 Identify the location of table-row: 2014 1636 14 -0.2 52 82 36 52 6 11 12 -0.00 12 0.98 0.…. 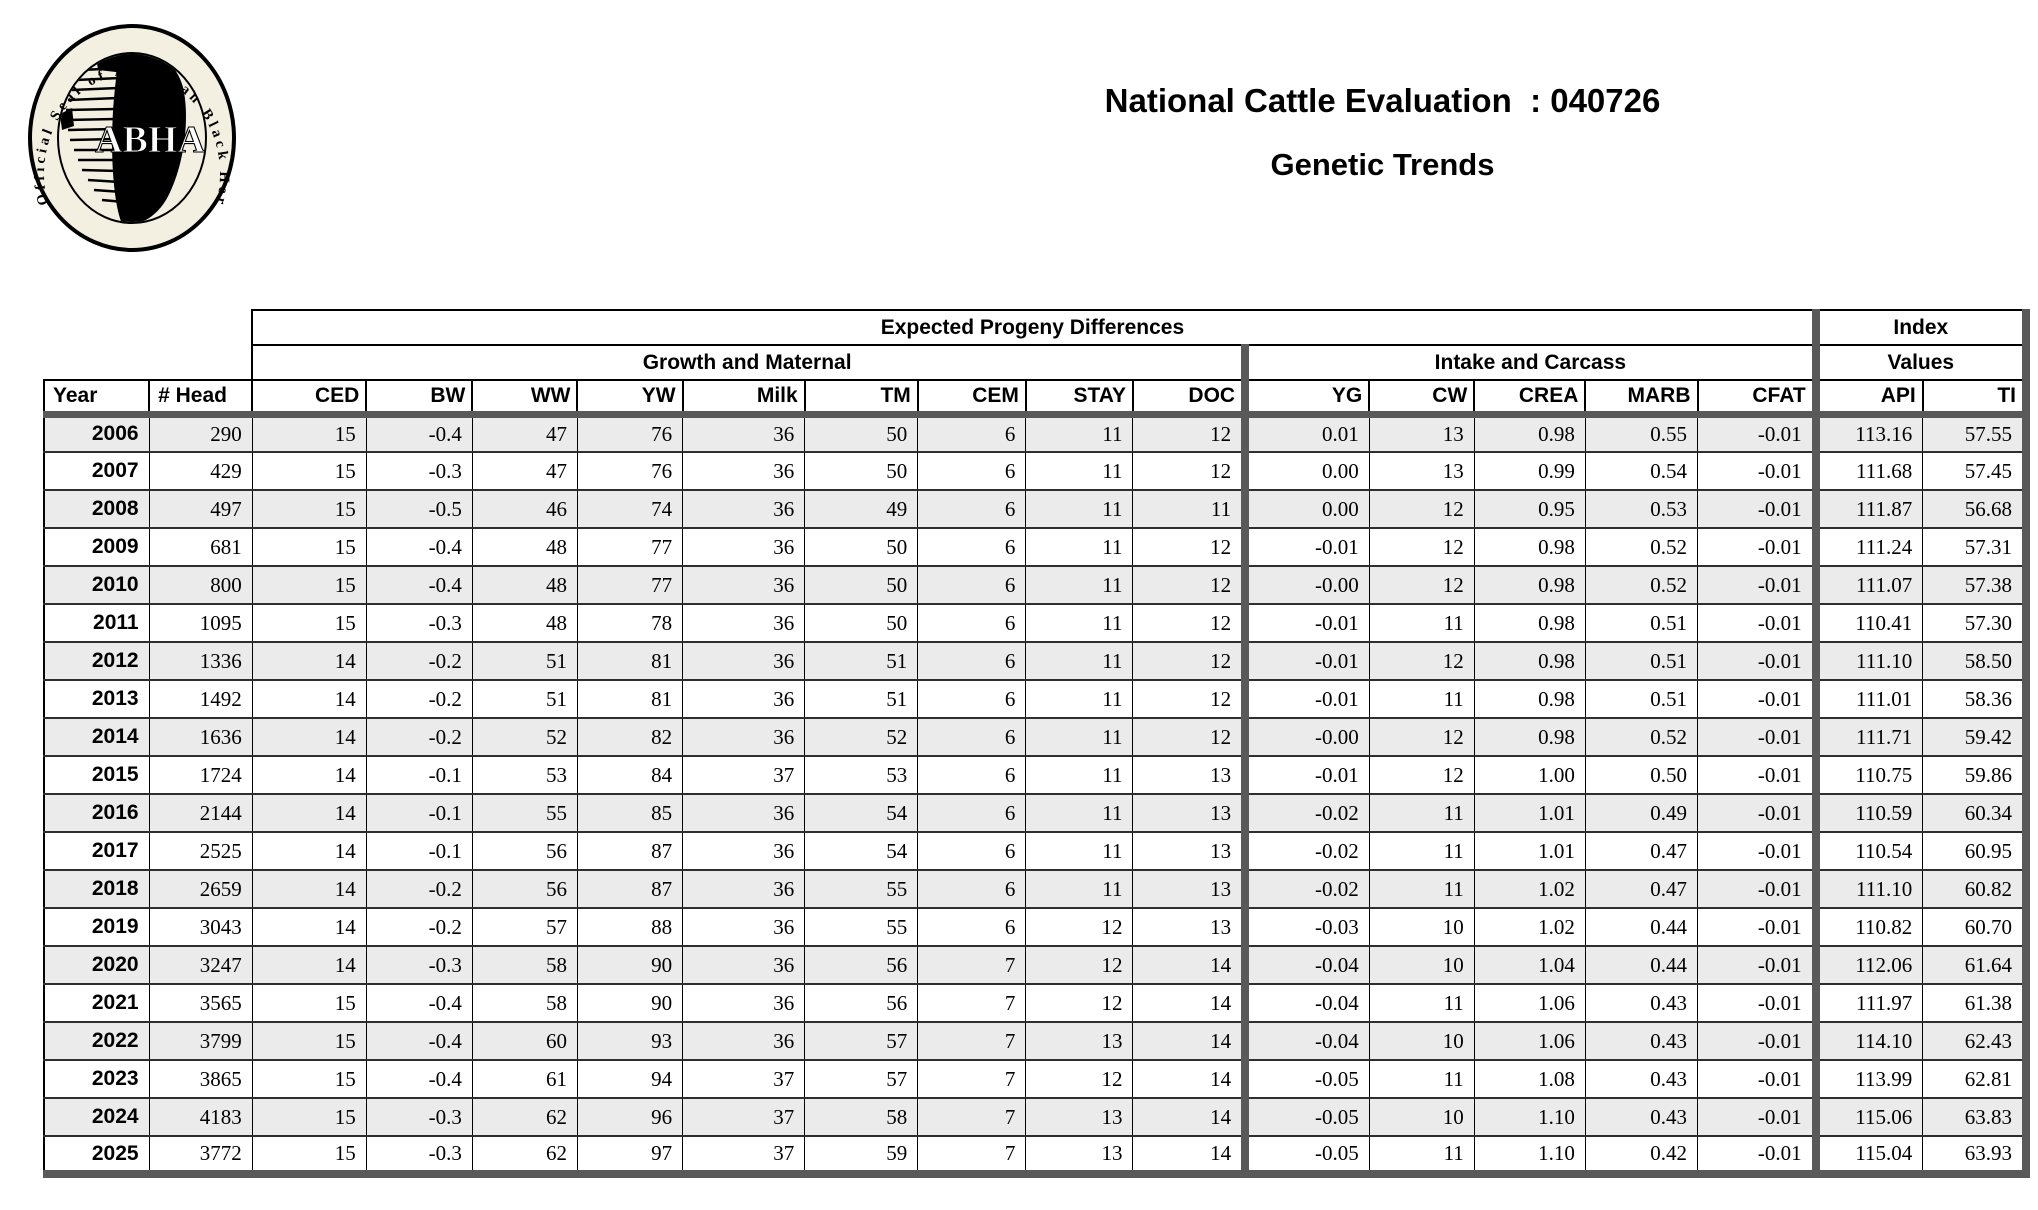
(1036, 737).